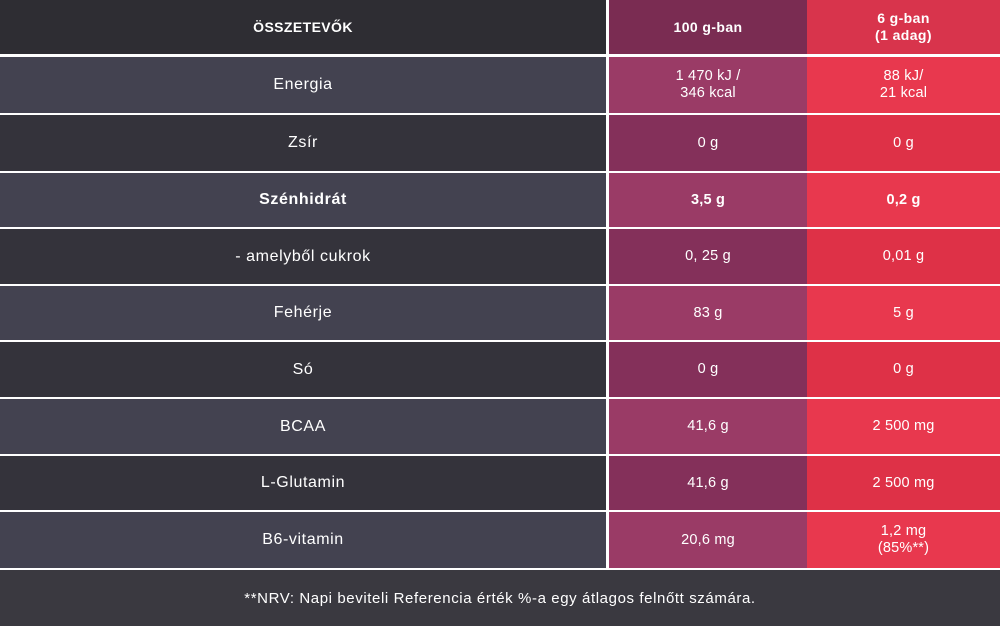 This screenshot has height=626, width=1000. I want to click on row-name: Só, so click(303, 369).